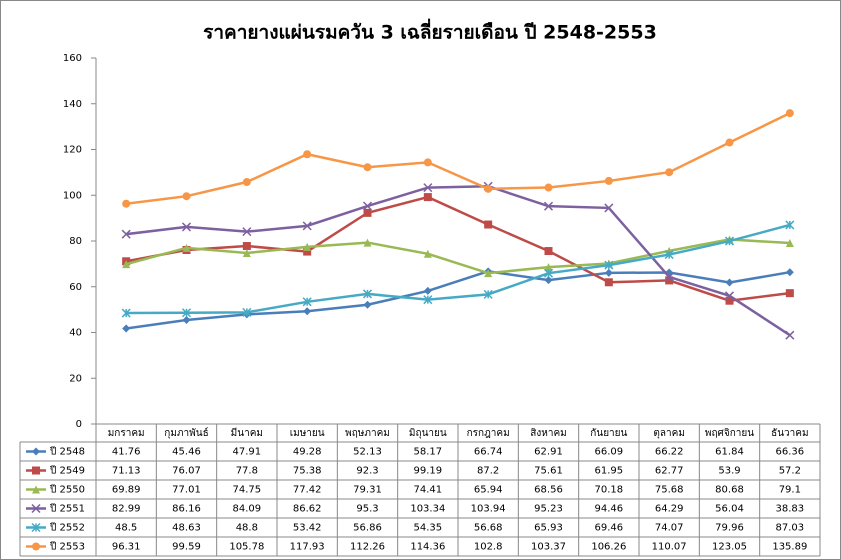  I want to click on table-cell: 80.68, so click(729, 490).